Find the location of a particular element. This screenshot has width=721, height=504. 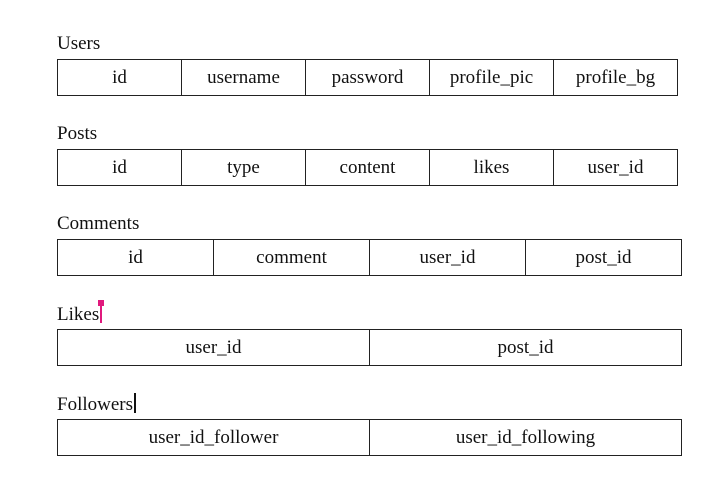

table-title-followers-text: Followers is located at coordinates (95, 404).